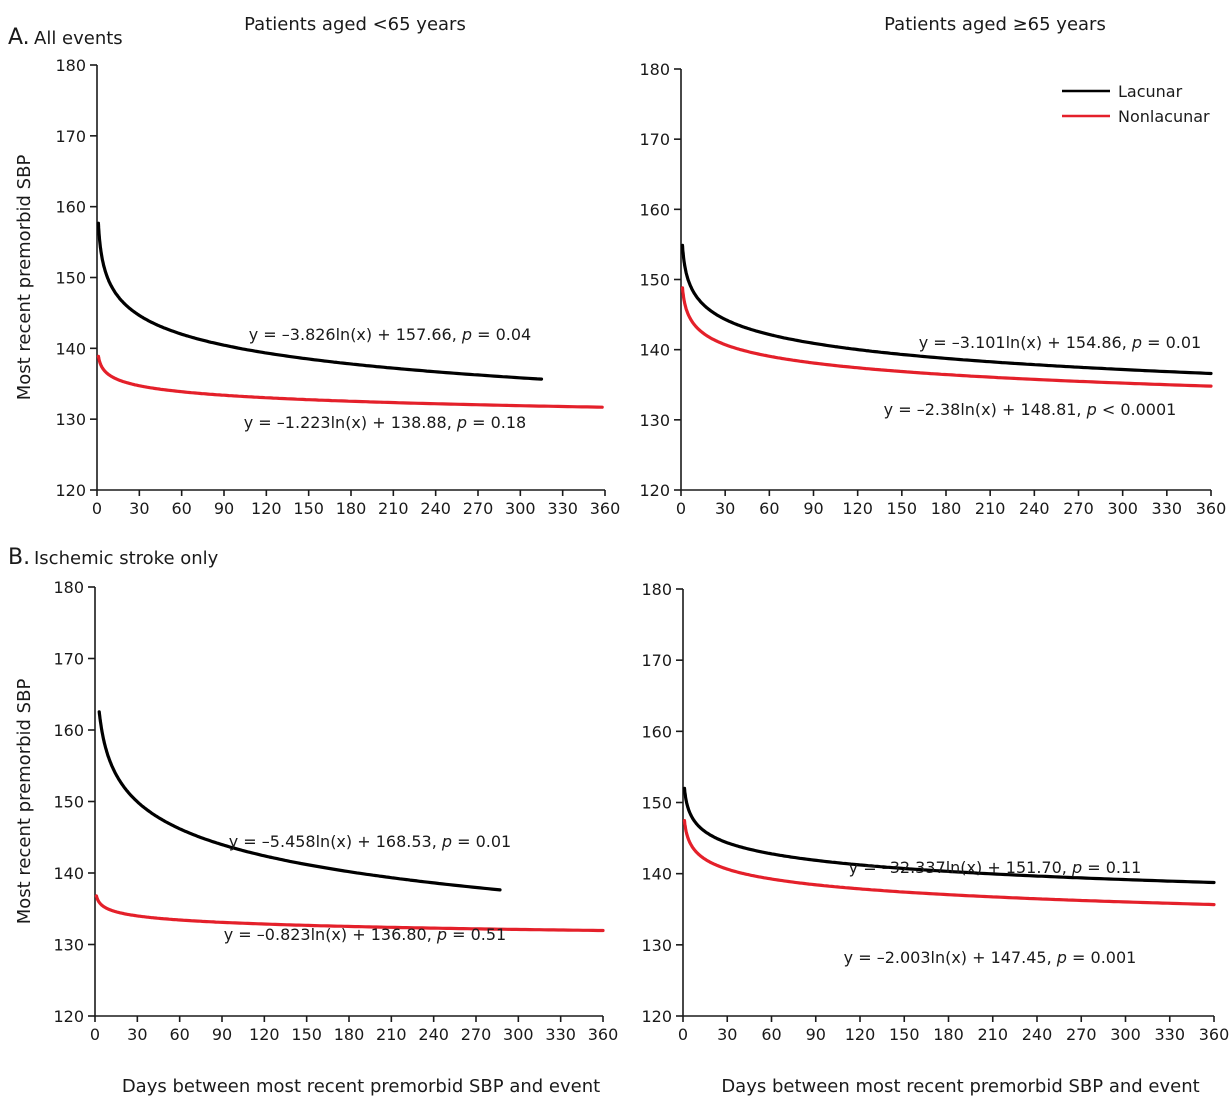 The image size is (1230, 1103). What do you see at coordinates (1164, 116) in the screenshot?
I see `legend-label-nonlacunar: Nonlacunar` at bounding box center [1164, 116].